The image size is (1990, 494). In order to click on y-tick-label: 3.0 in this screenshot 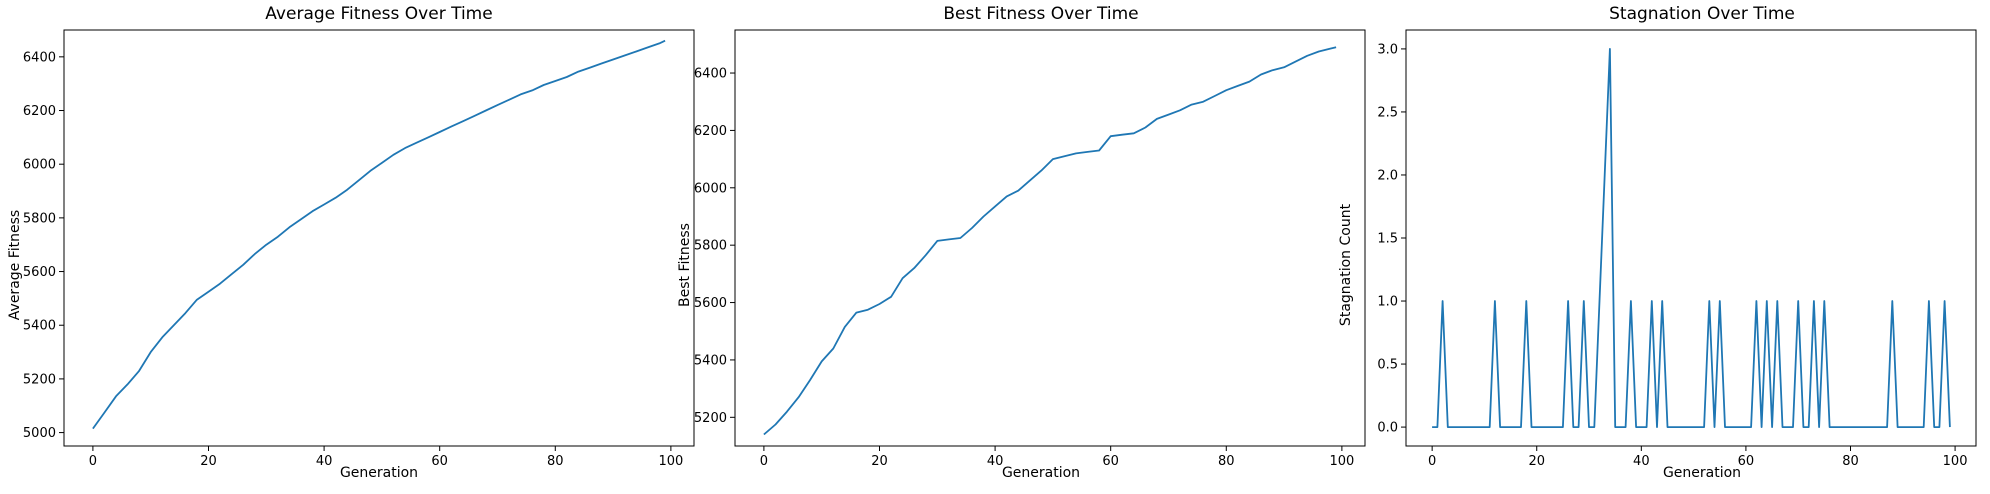, I will do `click(1387, 49)`.